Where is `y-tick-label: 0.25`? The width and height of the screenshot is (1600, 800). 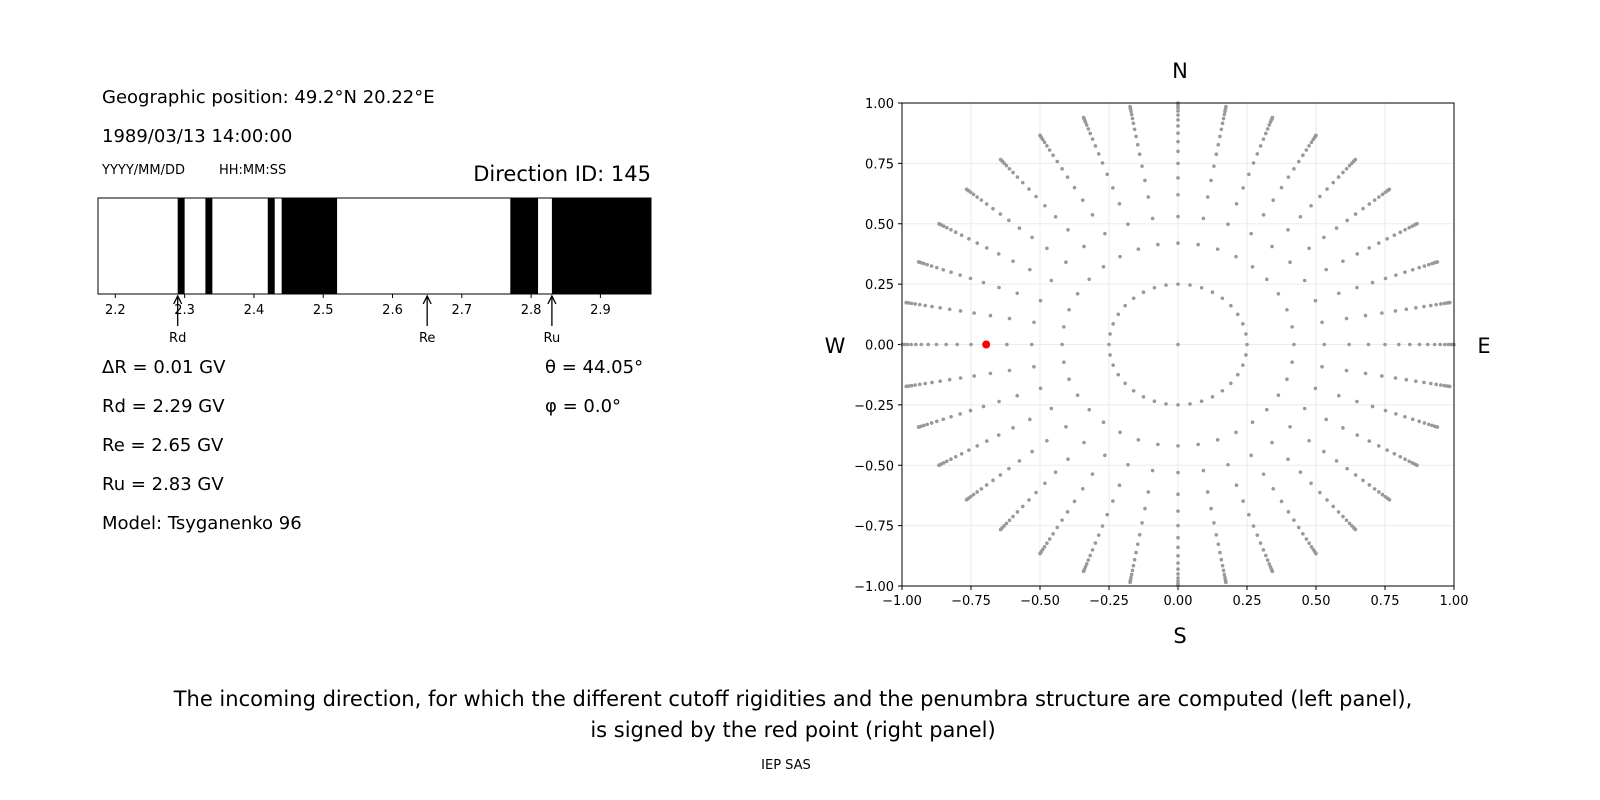 y-tick-label: 0.25 is located at coordinates (879, 285).